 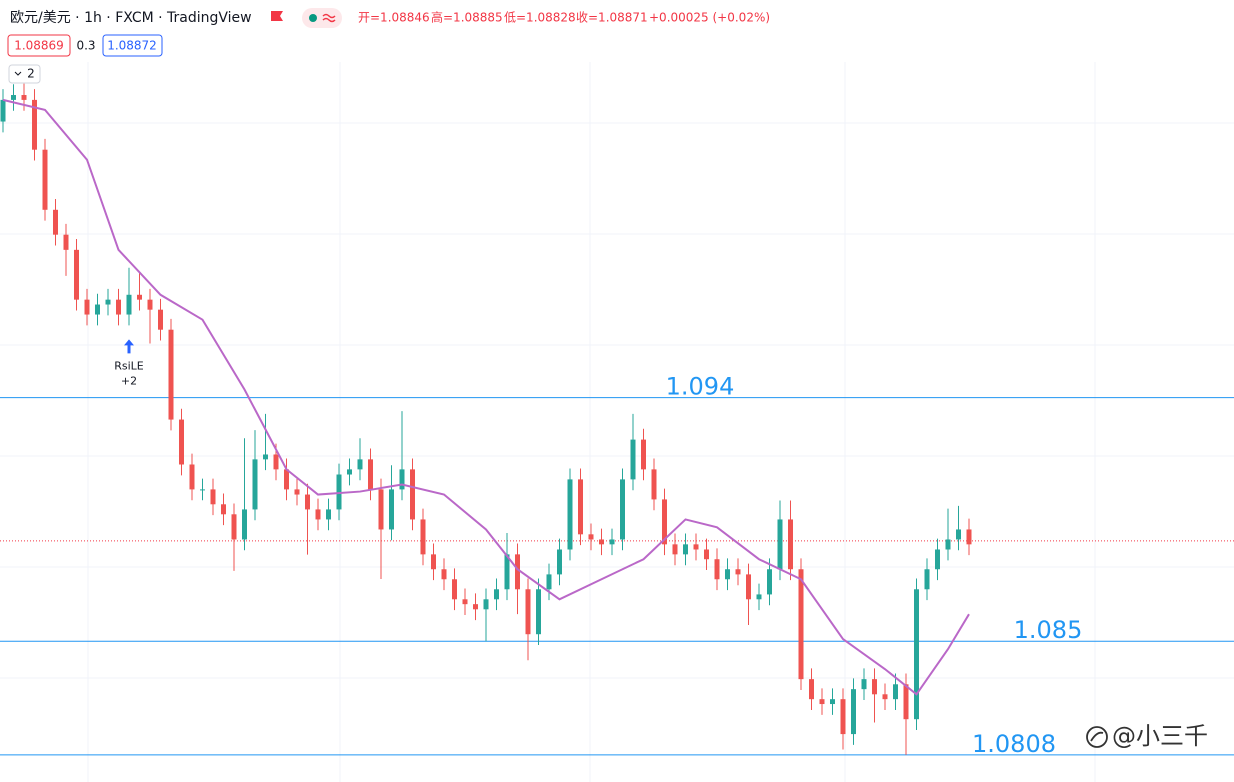 I want to click on signal-count: +2, so click(x=129, y=380).